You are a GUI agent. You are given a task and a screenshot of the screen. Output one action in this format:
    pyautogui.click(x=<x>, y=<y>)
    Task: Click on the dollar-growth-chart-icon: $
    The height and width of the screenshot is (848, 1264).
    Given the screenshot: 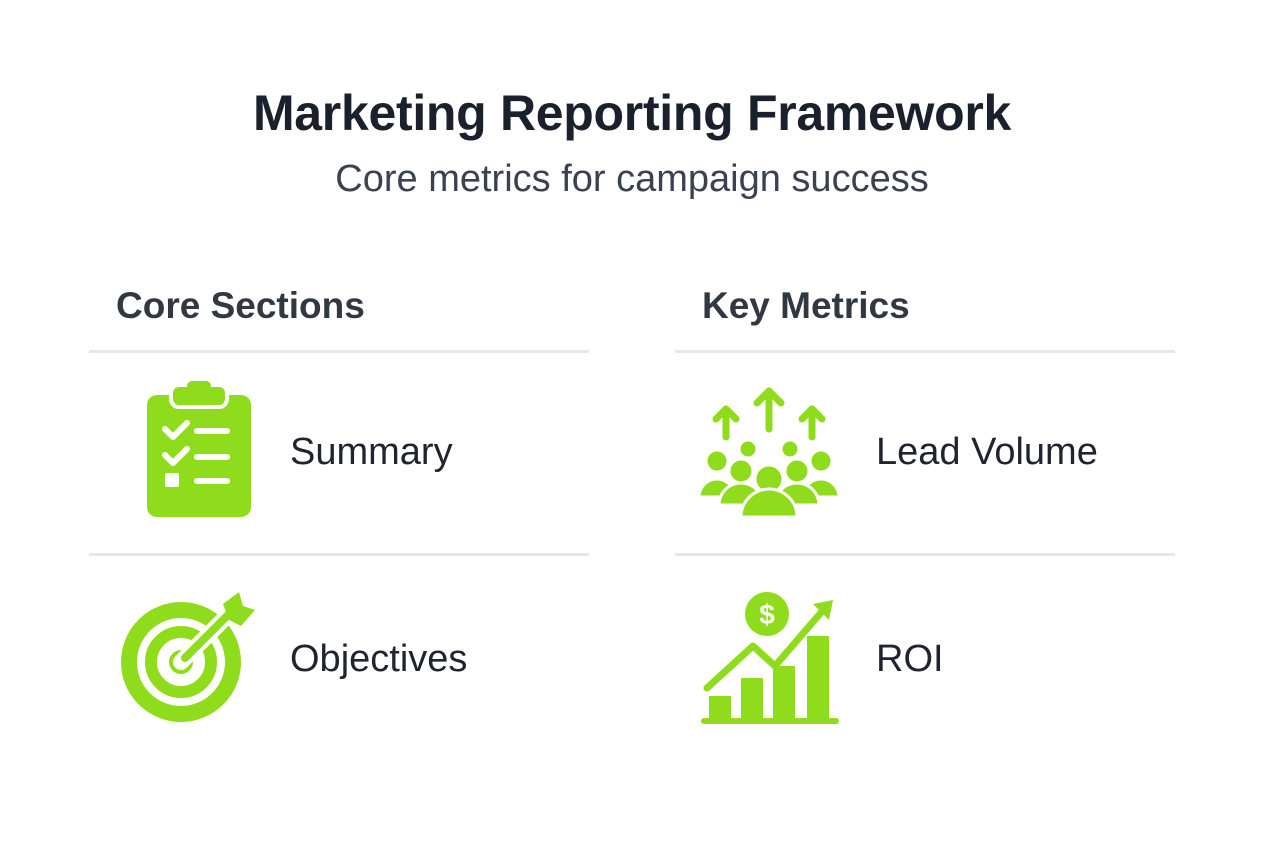 What is the action you would take?
    pyautogui.click(x=770, y=658)
    